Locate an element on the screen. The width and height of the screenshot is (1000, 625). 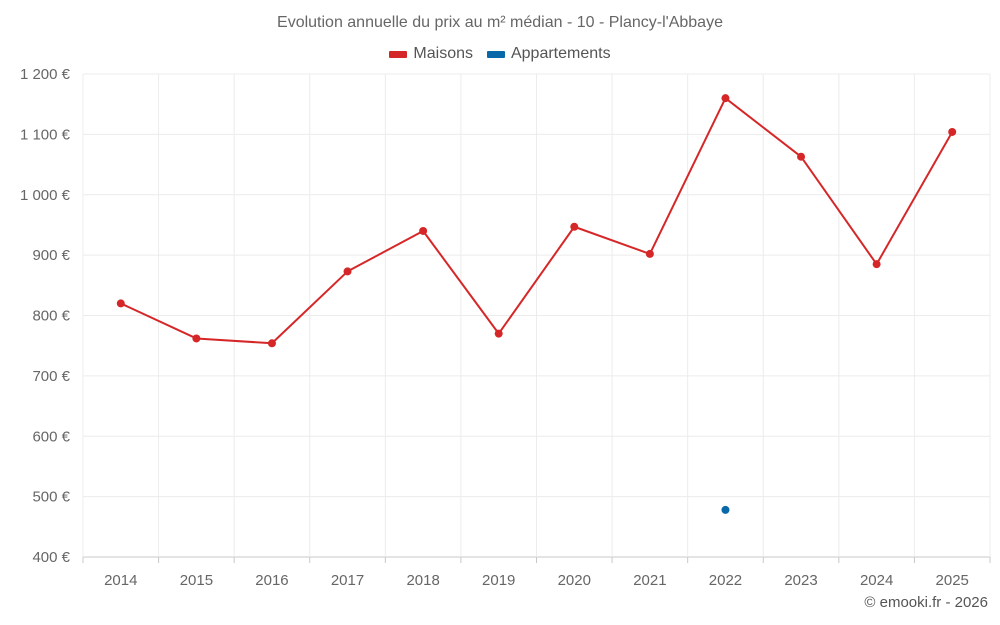
y-tick-label: 1 000 € is located at coordinates (45, 195).